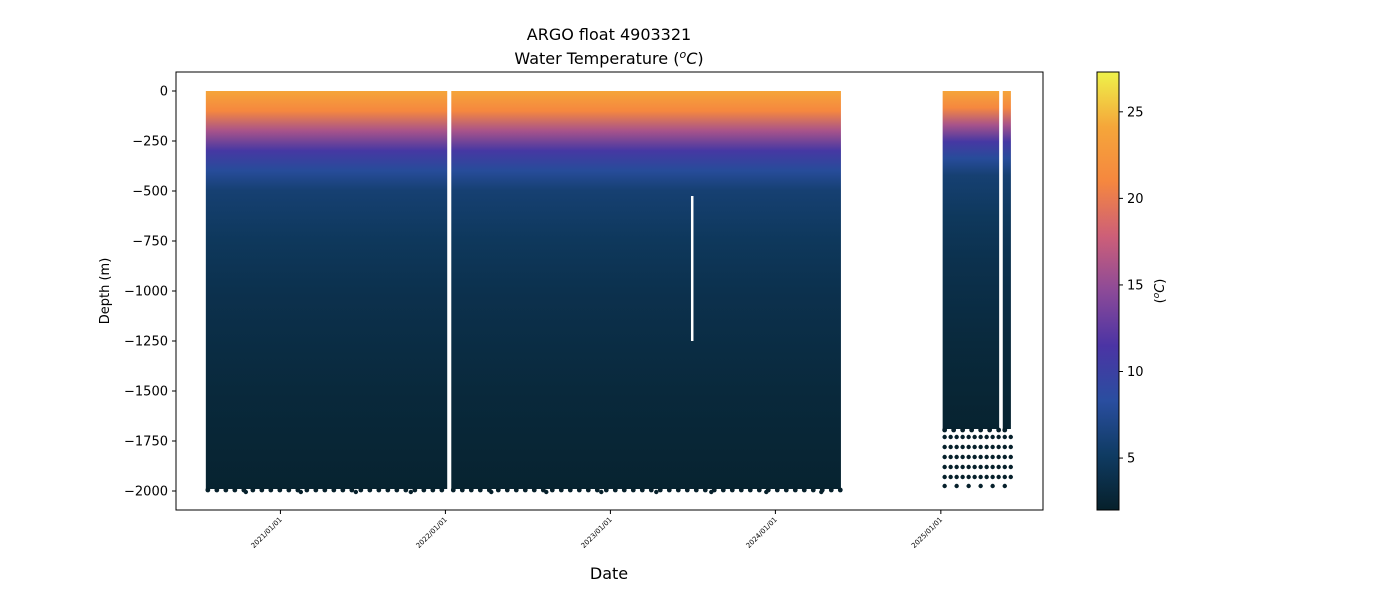  I want to click on y-tick-label: −250, so click(150, 142).